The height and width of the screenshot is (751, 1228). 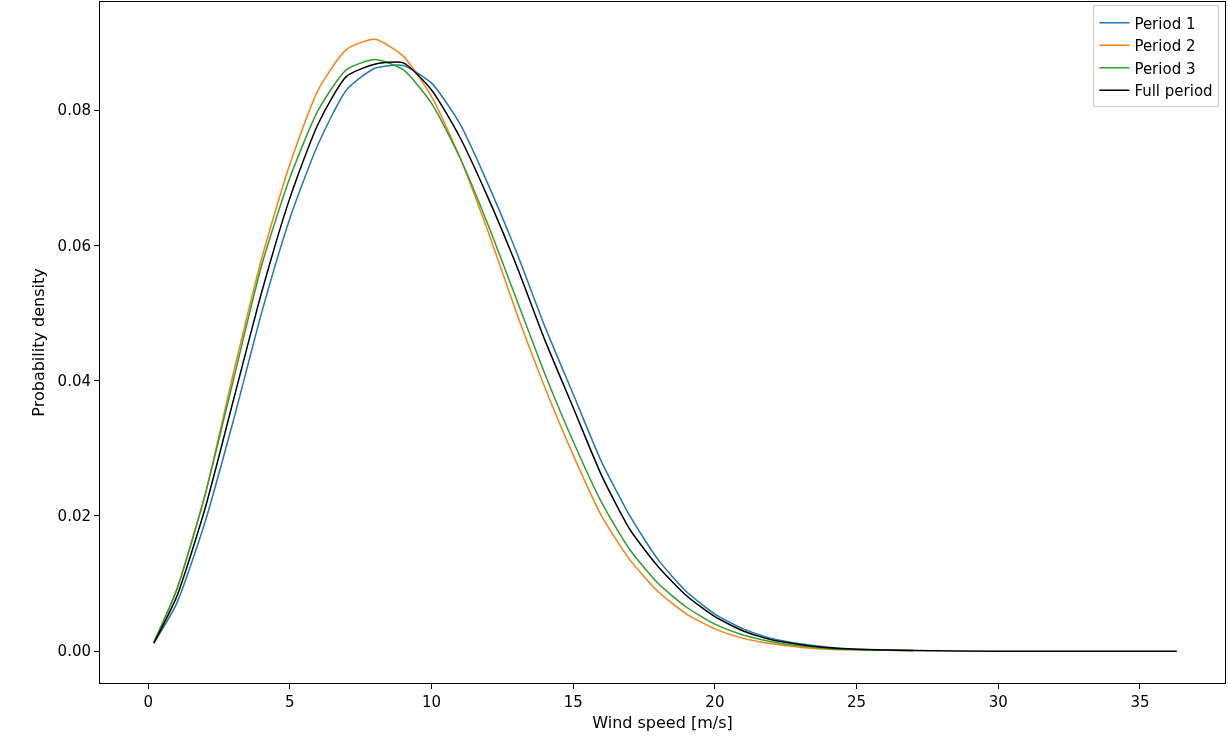 I want to click on y-tick-label: 0.00, so click(x=74, y=651).